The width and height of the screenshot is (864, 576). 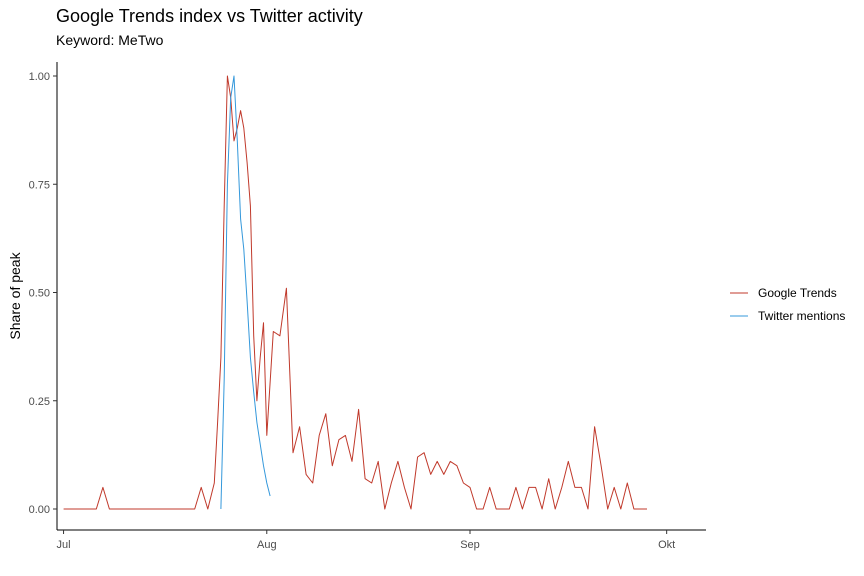 I want to click on chart-title: Google Trends index vs Twitter activity, so click(x=209, y=16).